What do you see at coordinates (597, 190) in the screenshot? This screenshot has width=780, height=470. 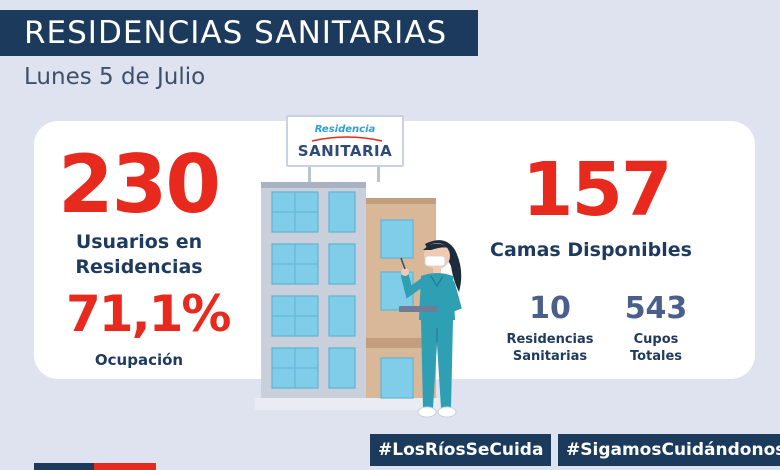 I see `camas-value: 157` at bounding box center [597, 190].